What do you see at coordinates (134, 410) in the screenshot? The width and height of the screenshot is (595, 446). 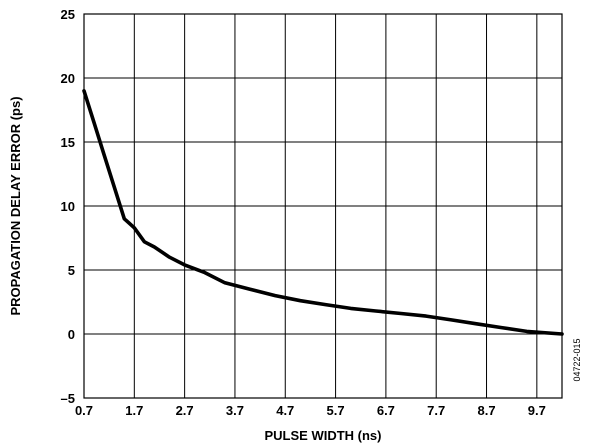 I see `x-tick-label: 1.7` at bounding box center [134, 410].